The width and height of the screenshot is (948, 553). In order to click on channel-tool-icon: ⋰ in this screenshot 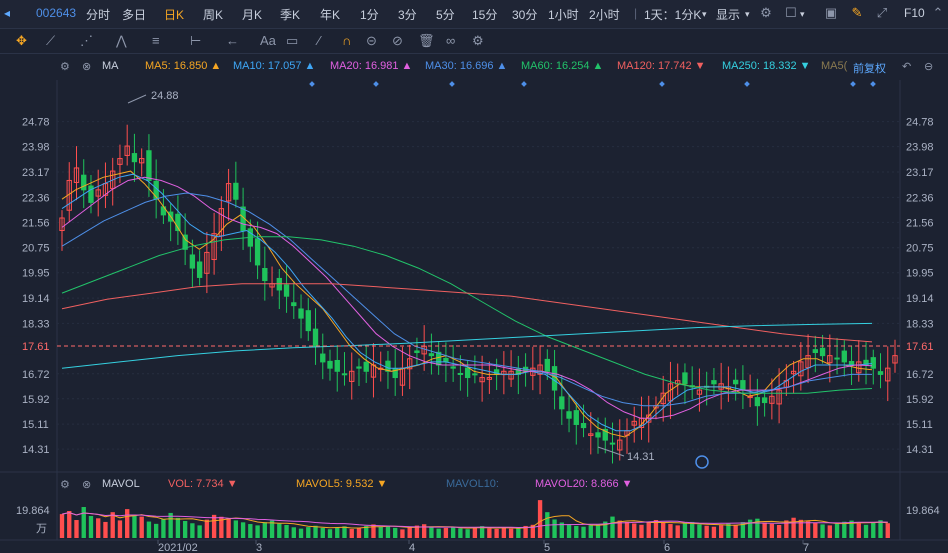, I will do `click(86, 40)`.